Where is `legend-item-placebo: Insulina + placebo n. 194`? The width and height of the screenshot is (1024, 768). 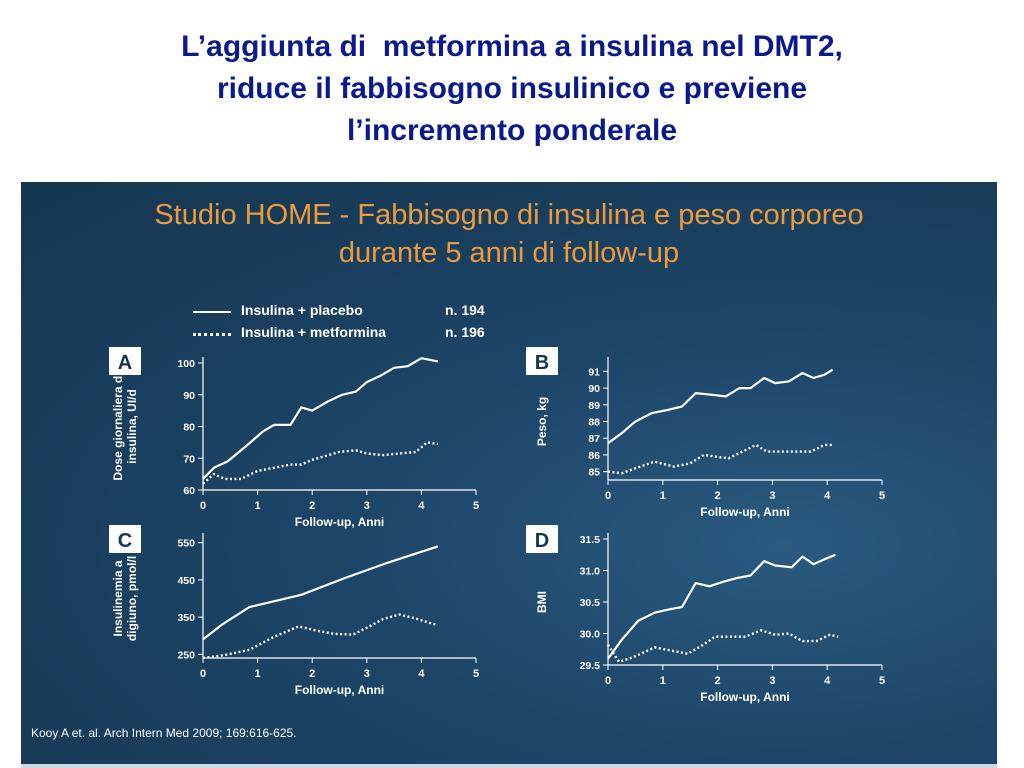
legend-item-placebo: Insulina + placebo n. 194 is located at coordinates (353, 312).